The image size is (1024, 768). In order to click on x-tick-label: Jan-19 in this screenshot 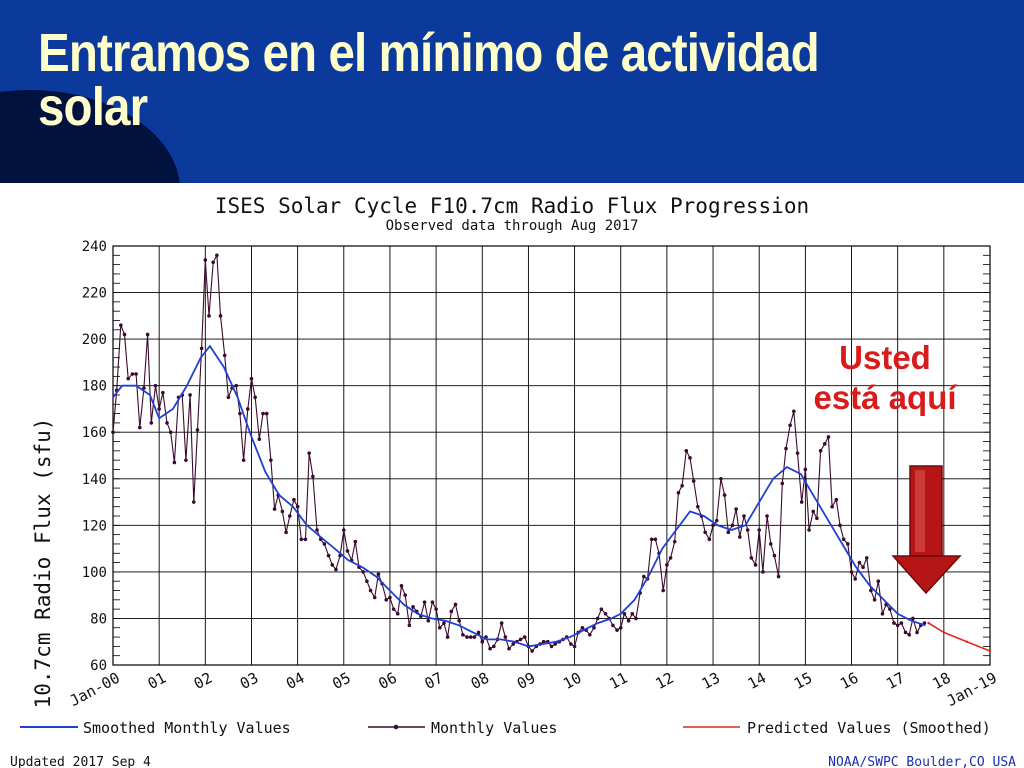, I will do `click(972, 689)`.